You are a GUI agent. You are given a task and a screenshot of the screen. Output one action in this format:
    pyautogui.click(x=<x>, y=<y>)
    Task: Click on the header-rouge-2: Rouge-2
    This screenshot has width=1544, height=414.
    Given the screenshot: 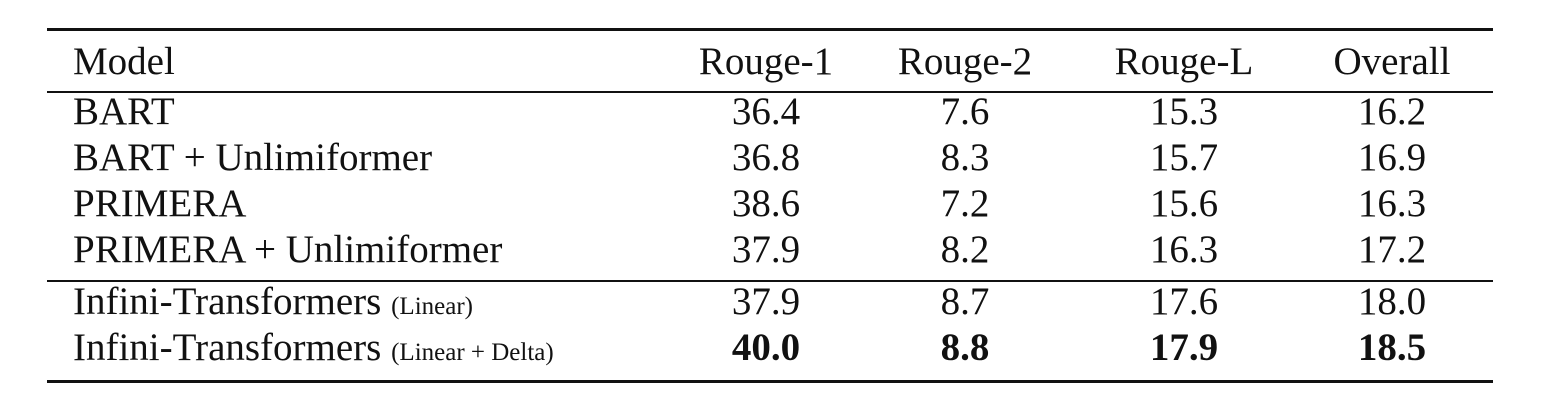 What is the action you would take?
    pyautogui.click(x=965, y=61)
    